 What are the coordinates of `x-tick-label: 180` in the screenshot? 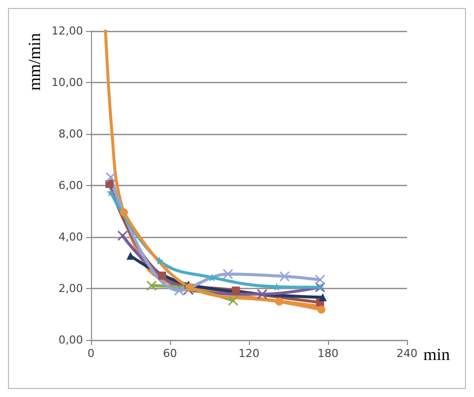 It's located at (328, 353).